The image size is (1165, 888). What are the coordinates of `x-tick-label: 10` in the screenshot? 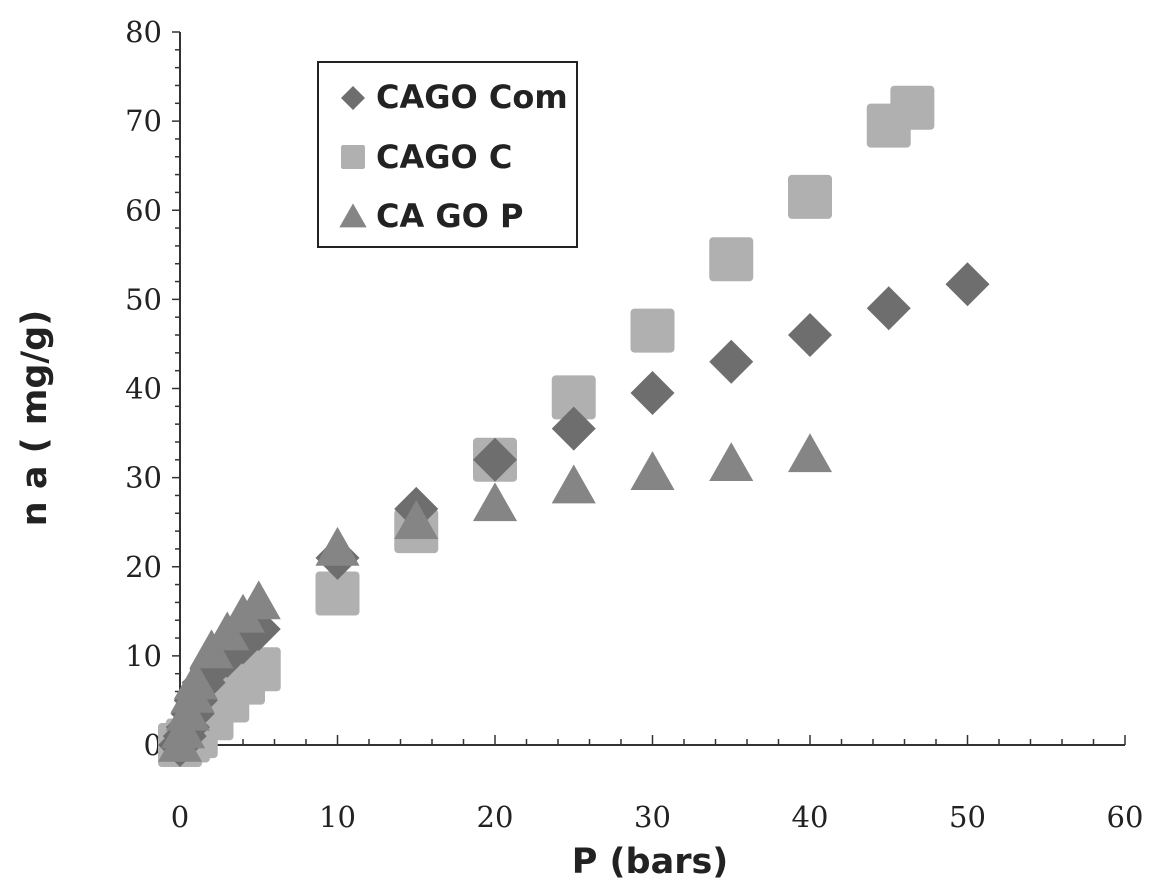 It's located at (337, 817).